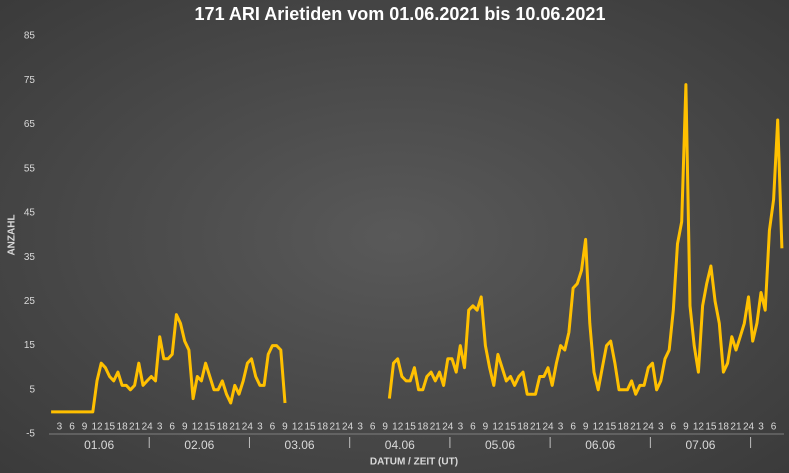 The width and height of the screenshot is (789, 473). I want to click on date-label: 06.06, so click(600, 445).